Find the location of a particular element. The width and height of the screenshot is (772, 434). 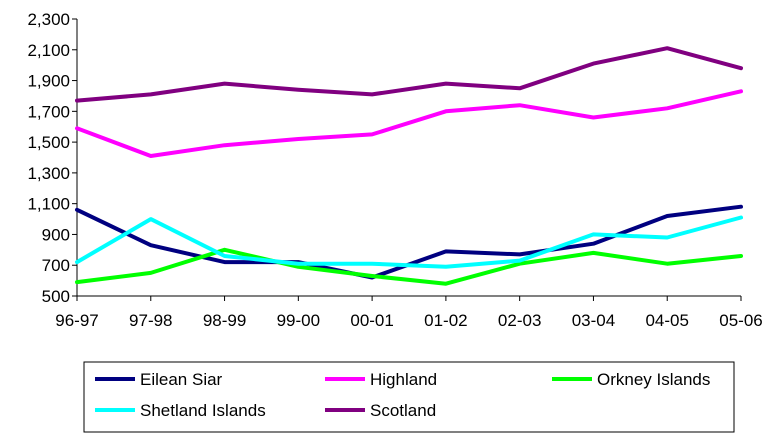

legend-label-highland: Highland is located at coordinates (403, 379).